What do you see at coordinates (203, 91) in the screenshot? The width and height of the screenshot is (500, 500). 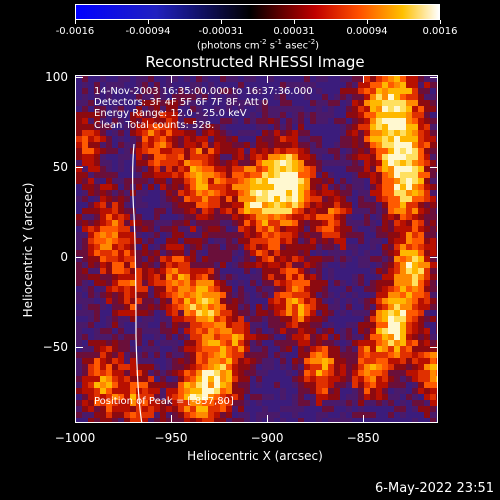 I see `time-range-label: 14-Nov-2003 16:35:00.000 to 16:37:36.000` at bounding box center [203, 91].